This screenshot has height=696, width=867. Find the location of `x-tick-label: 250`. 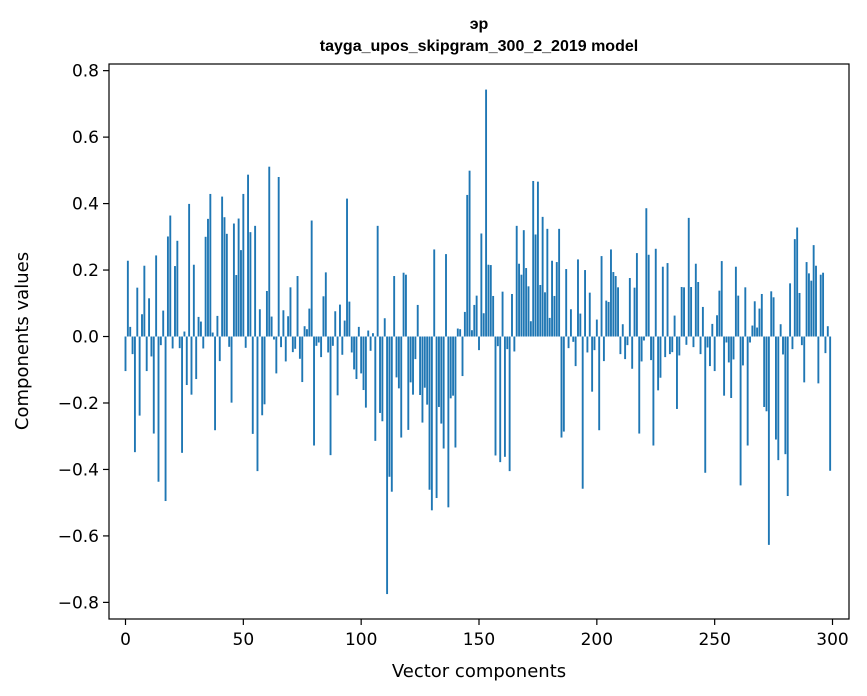

x-tick-label: 250 is located at coordinates (714, 640).